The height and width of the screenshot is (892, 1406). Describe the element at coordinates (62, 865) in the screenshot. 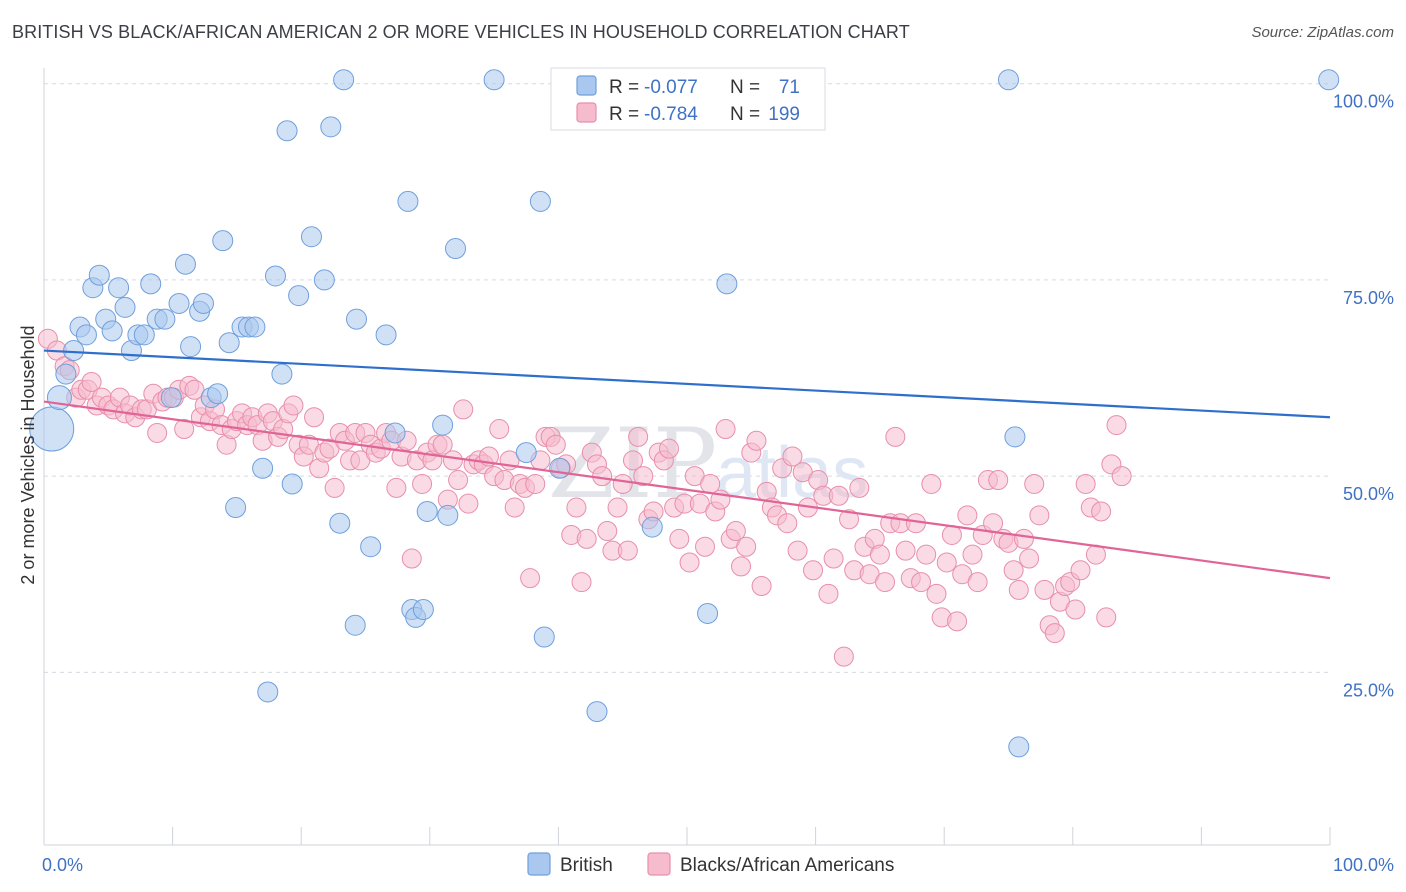

I see `x-tick-label: 0.0%` at that location.